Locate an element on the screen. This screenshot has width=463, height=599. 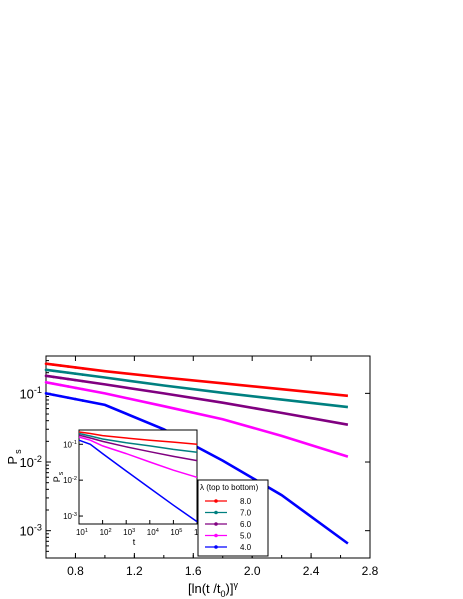
legend-items: 8.0 7.0 6.0 5.0 4.0 is located at coordinates (228, 524).